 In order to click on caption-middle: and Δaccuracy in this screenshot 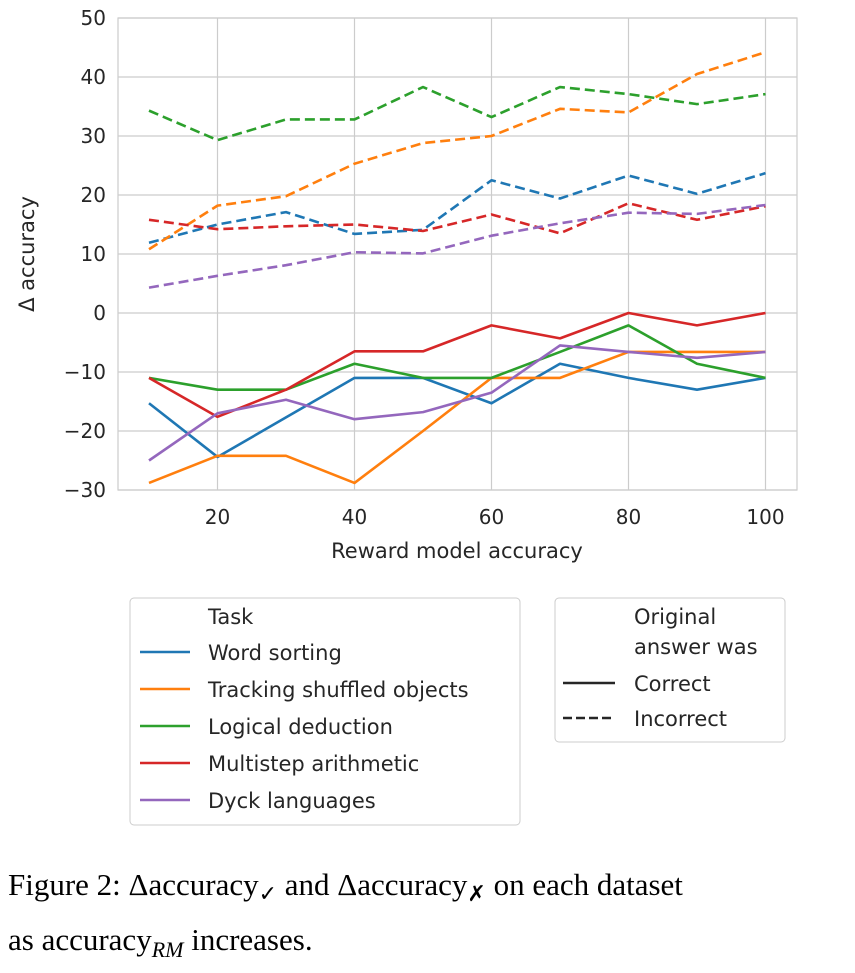, I will do `click(372, 884)`.